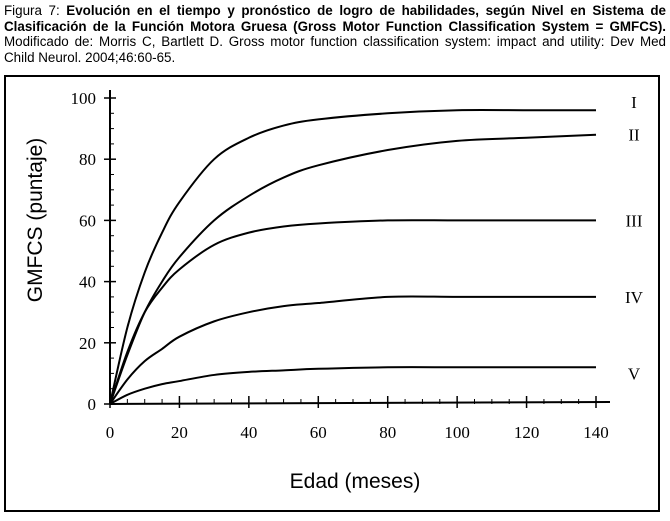 The height and width of the screenshot is (521, 670). What do you see at coordinates (634, 220) in the screenshot?
I see `series-label-iii: III` at bounding box center [634, 220].